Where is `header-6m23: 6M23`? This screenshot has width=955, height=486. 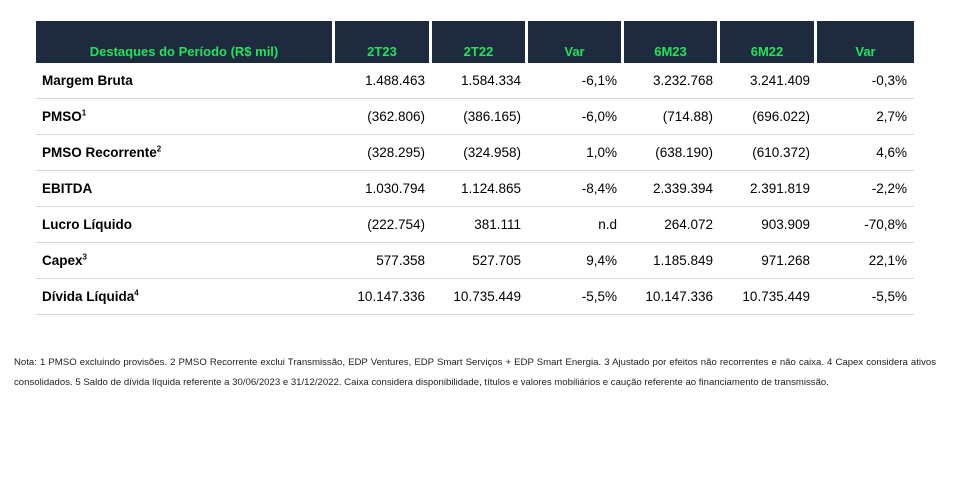 header-6m23: 6M23 is located at coordinates (672, 42).